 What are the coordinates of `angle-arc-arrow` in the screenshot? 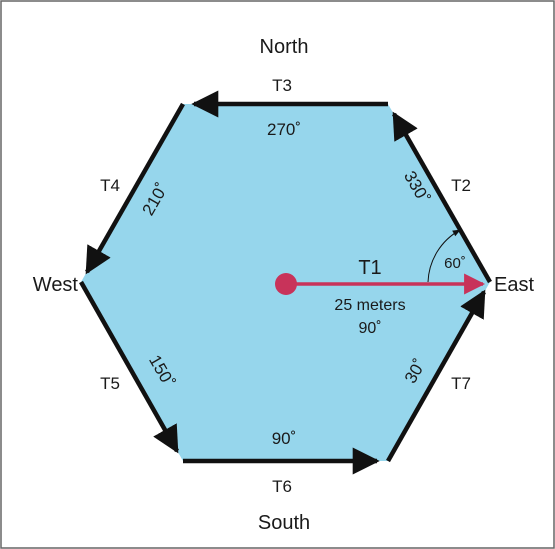 It's located at (444, 256).